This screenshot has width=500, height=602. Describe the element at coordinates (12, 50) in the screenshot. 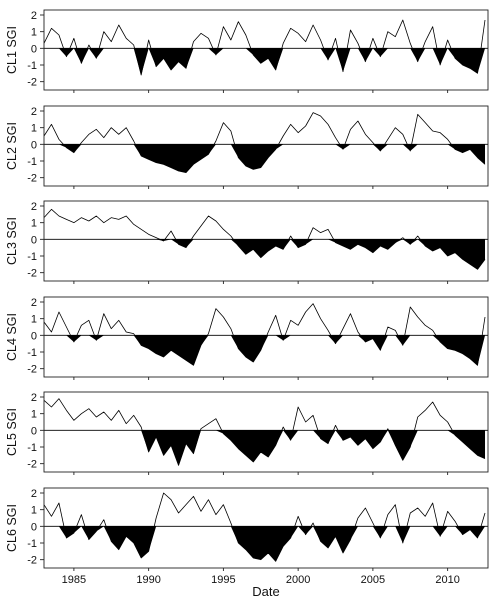

I see `panel-ylabel: CL1 SGI` at that location.